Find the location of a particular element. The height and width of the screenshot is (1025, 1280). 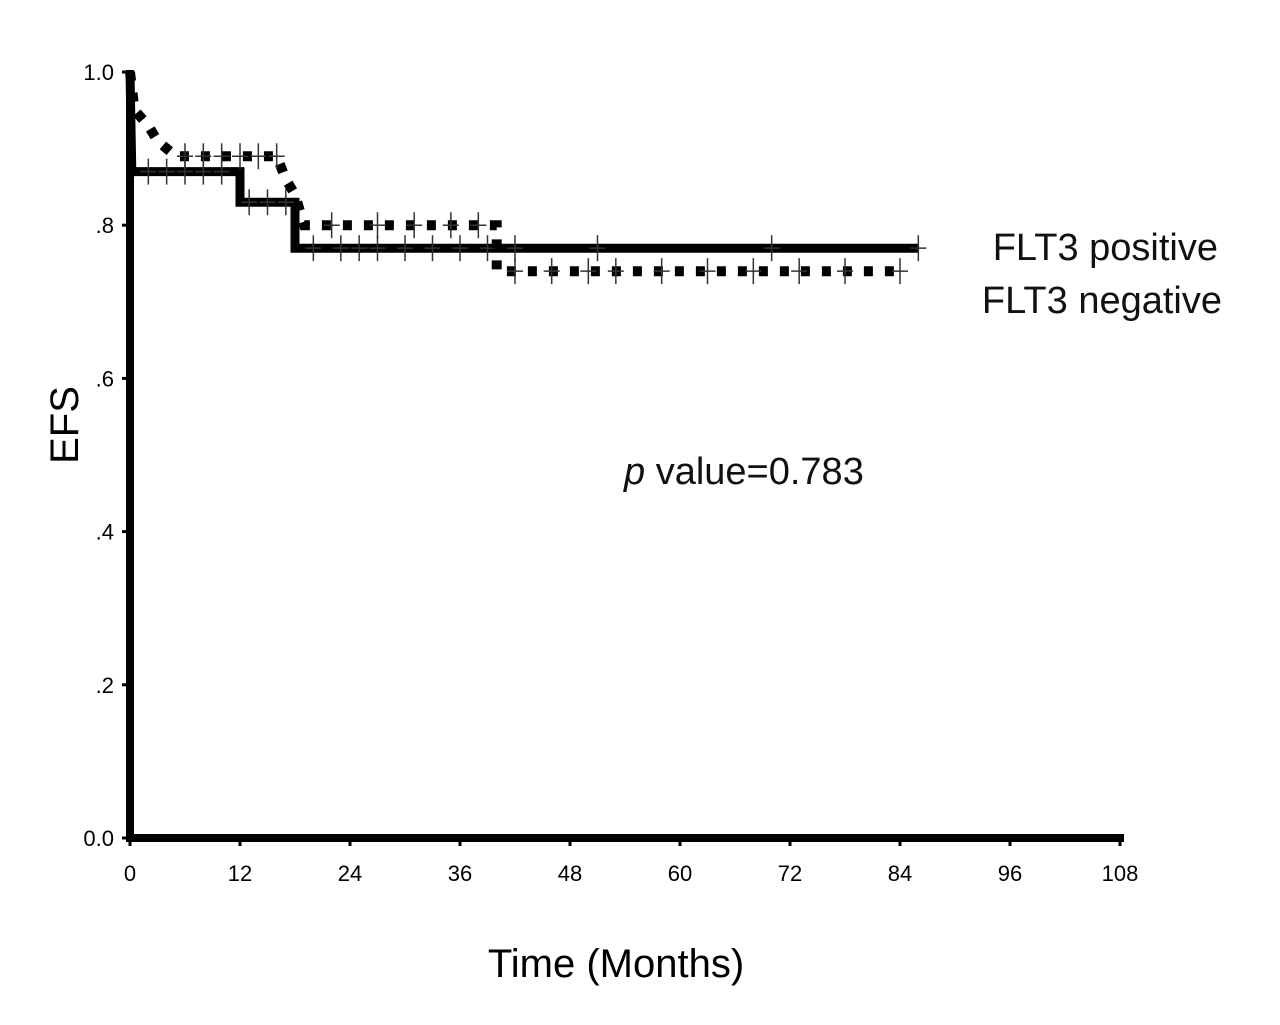

x-tick-label: 0 is located at coordinates (130, 873).